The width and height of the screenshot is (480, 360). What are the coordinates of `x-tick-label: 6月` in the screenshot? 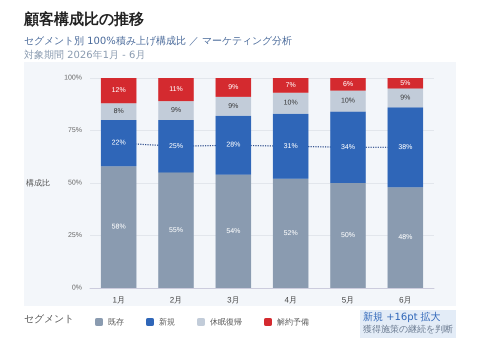 It's located at (405, 300).